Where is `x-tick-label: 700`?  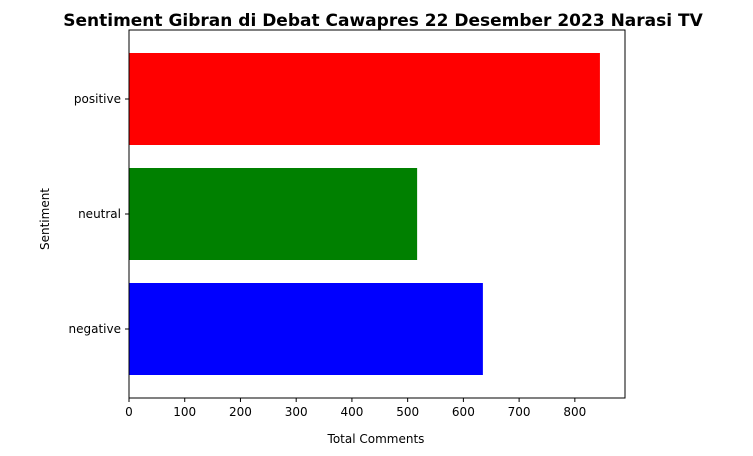
x-tick-label: 700 is located at coordinates (519, 412).